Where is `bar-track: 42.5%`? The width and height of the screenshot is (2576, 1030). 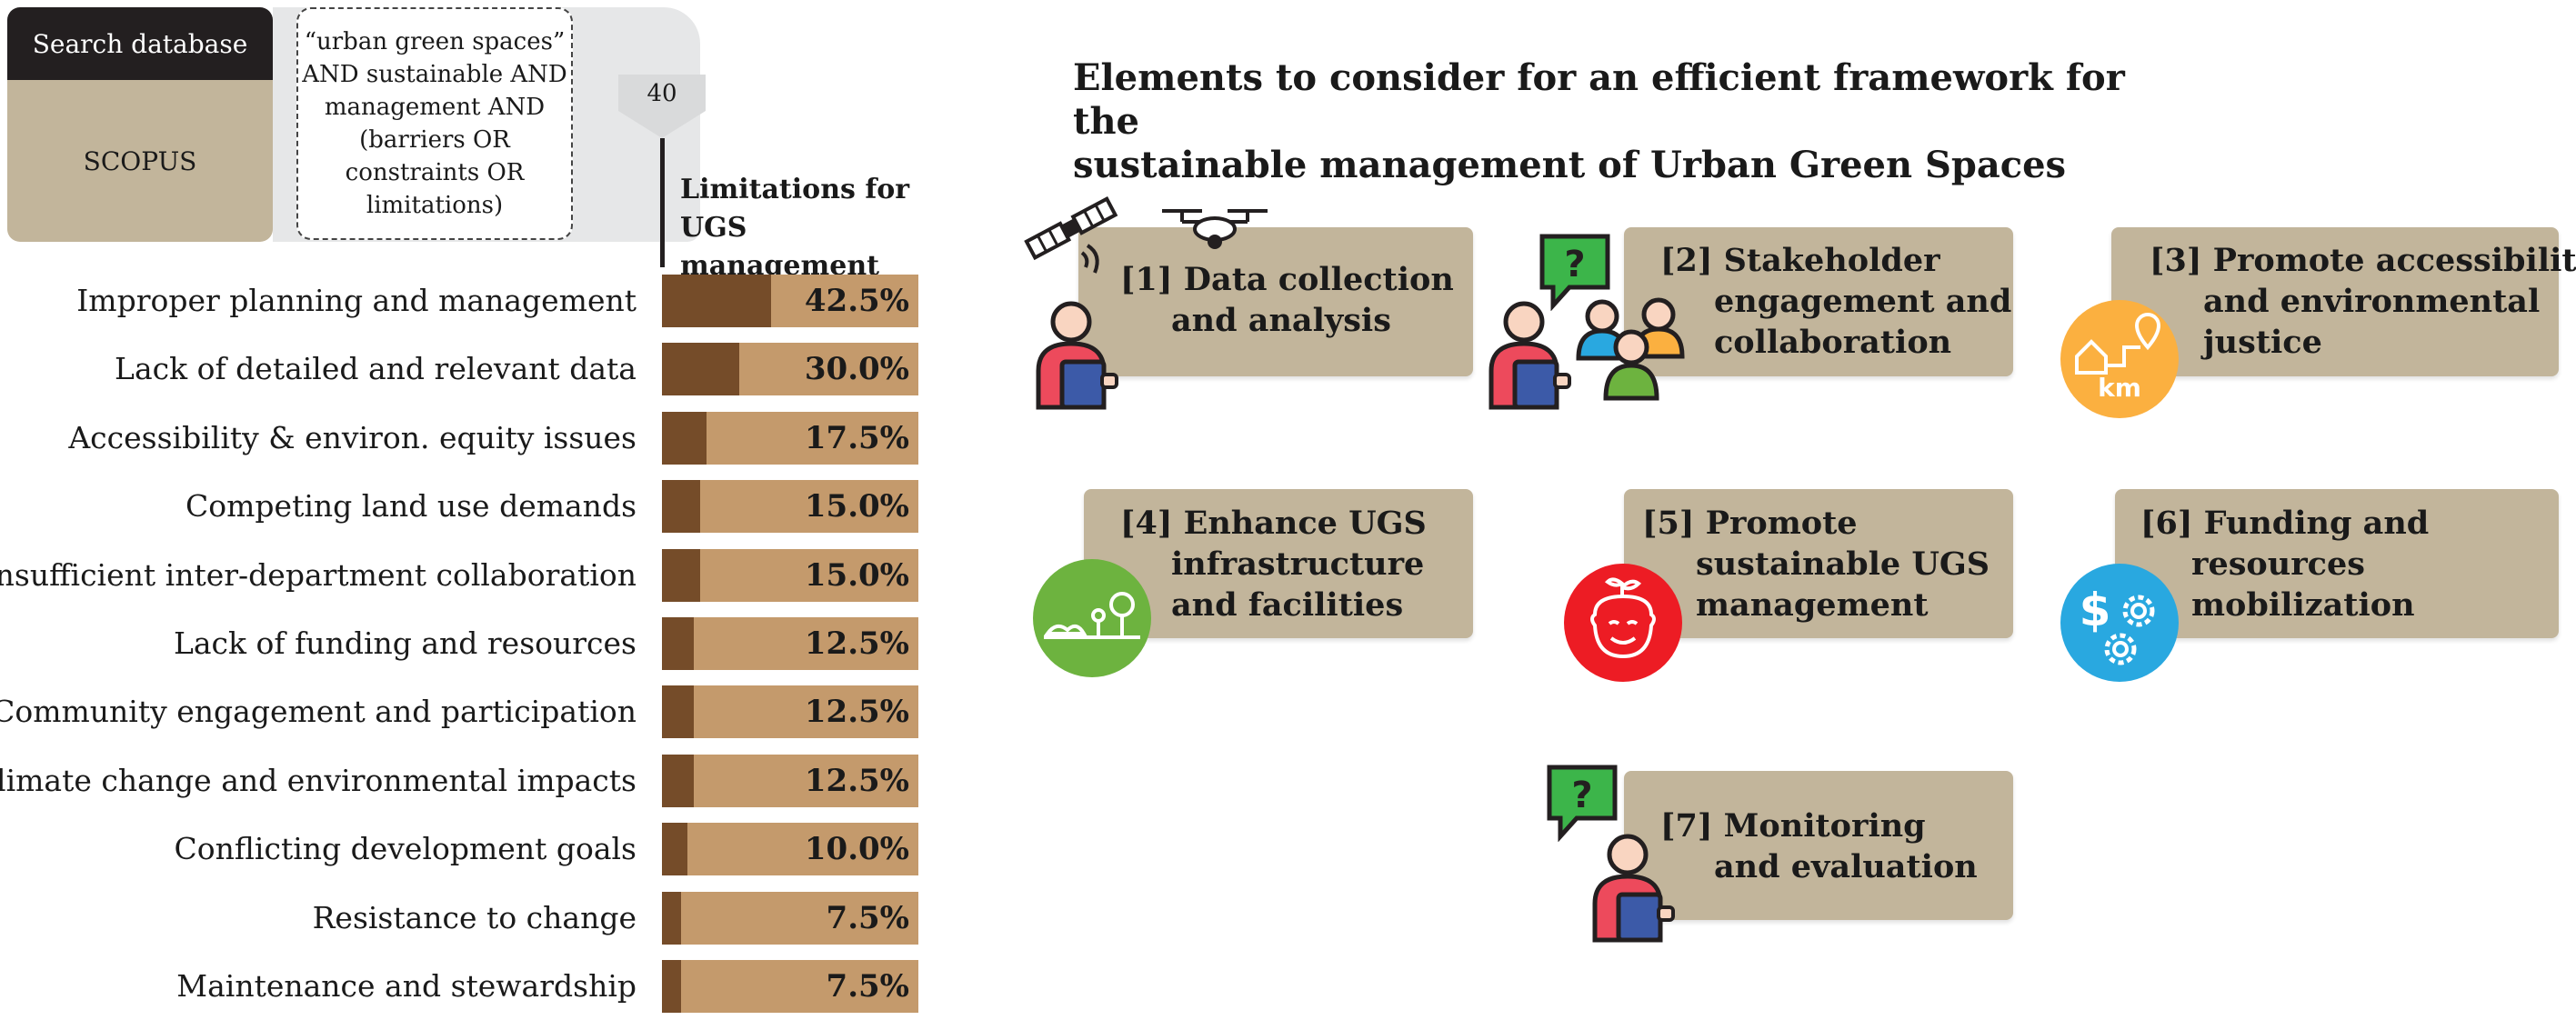 bar-track: 42.5% is located at coordinates (790, 301).